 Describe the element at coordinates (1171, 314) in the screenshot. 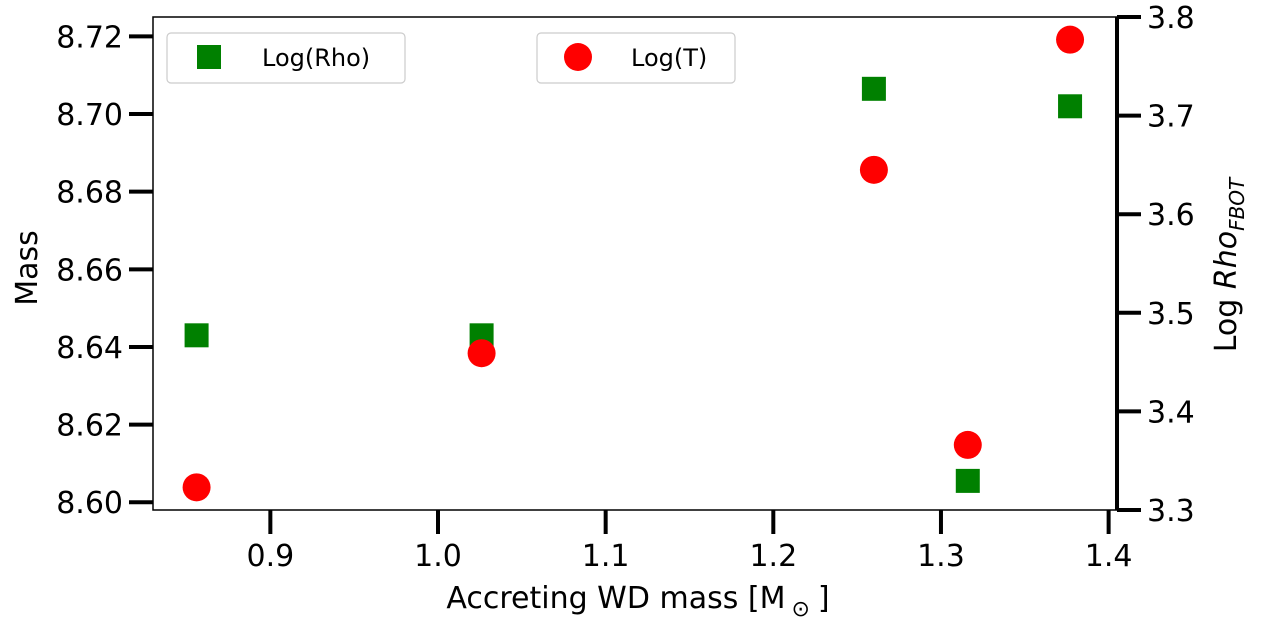

I see `right-y-tick-label: 3.5` at that location.